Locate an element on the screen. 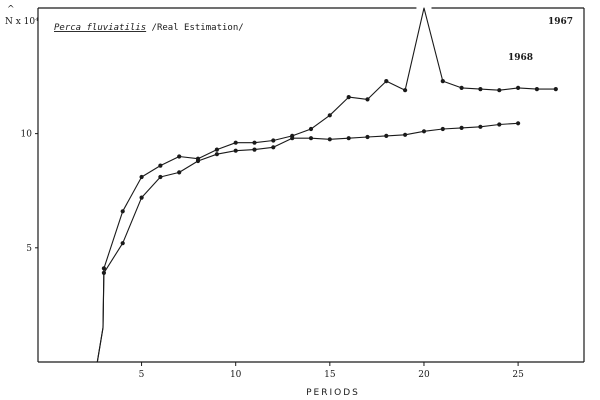 Image resolution: width=600 pixels, height=400 pixels. x-tick-label: 5 is located at coordinates (142, 375).